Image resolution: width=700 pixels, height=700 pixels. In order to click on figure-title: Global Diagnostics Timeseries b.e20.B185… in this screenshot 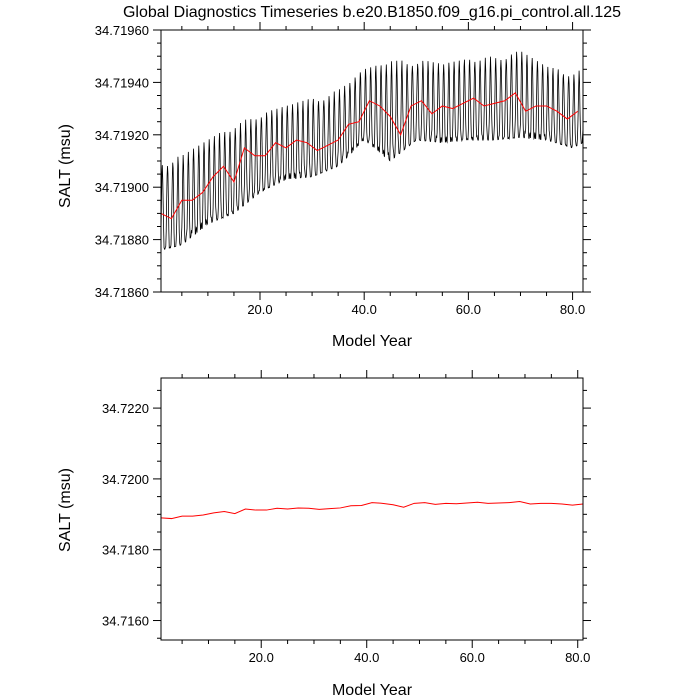, I will do `click(372, 12)`.